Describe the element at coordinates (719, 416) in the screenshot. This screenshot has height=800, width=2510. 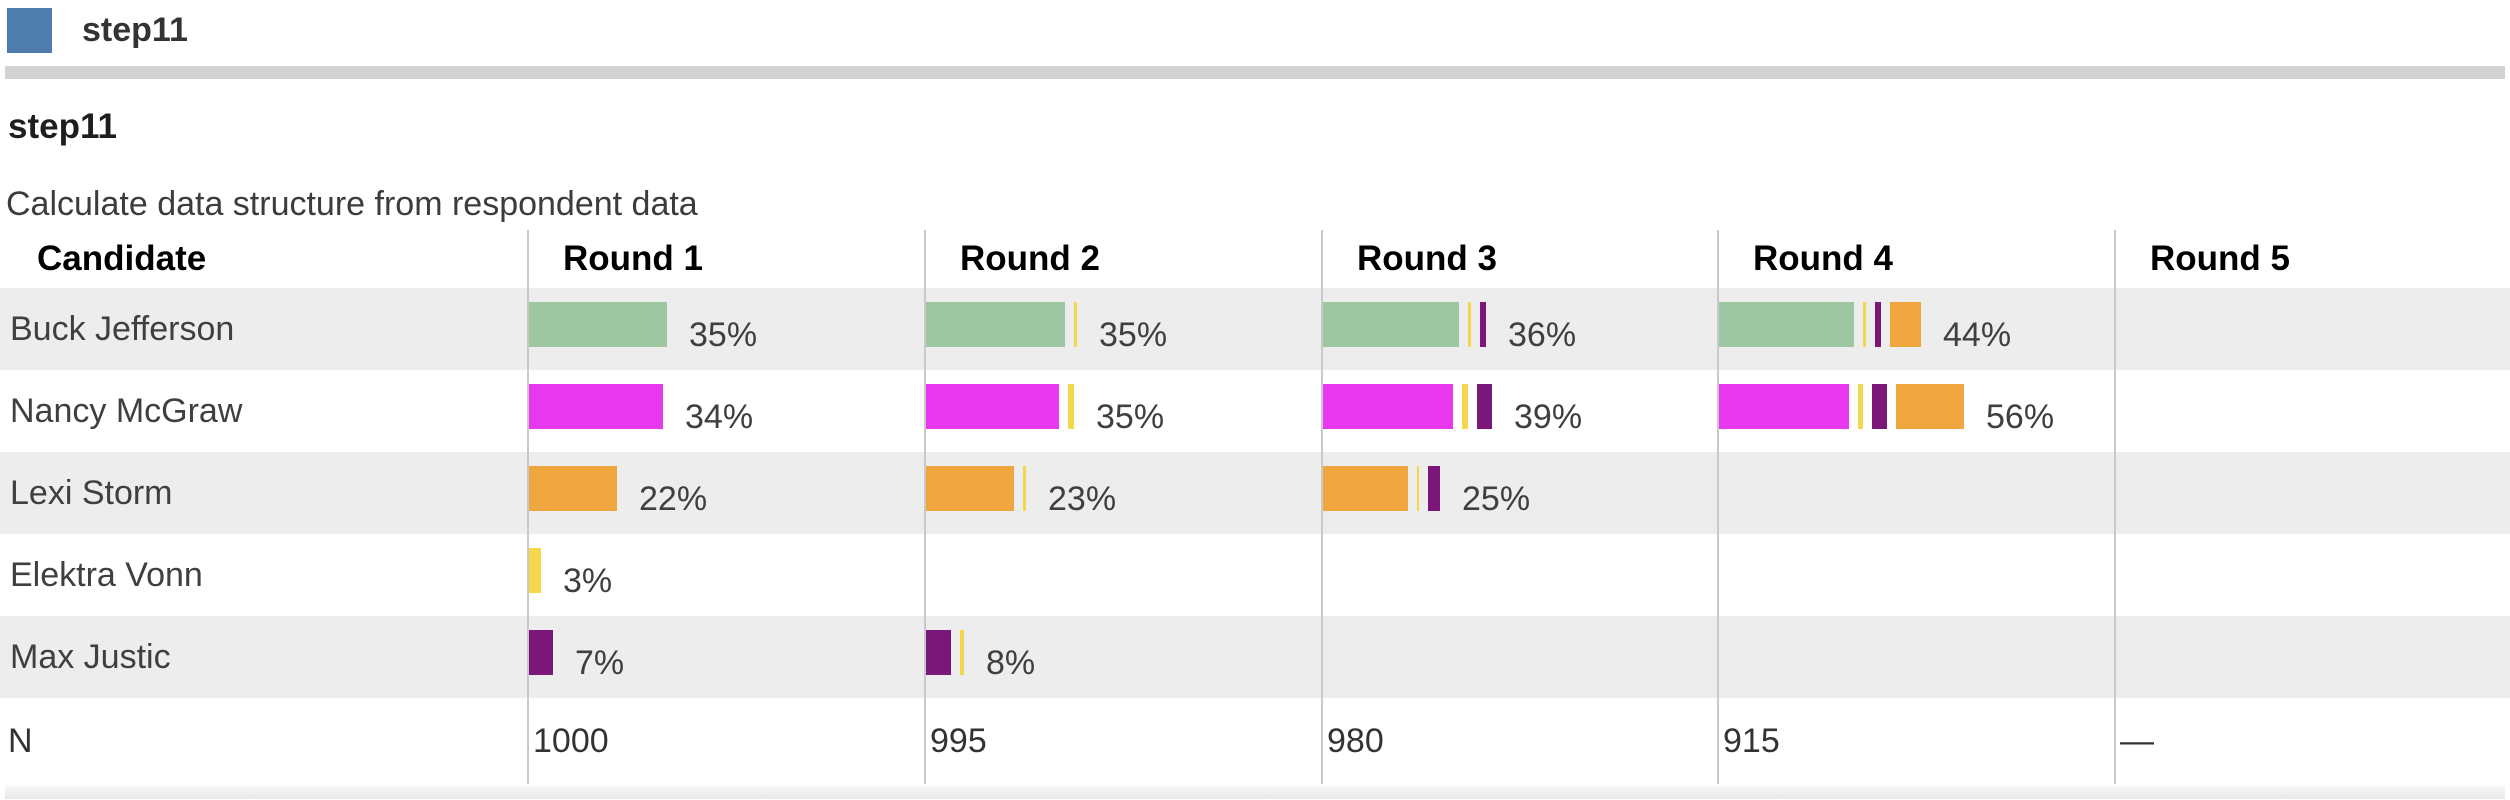
I see `bar-value-label: 34%` at that location.